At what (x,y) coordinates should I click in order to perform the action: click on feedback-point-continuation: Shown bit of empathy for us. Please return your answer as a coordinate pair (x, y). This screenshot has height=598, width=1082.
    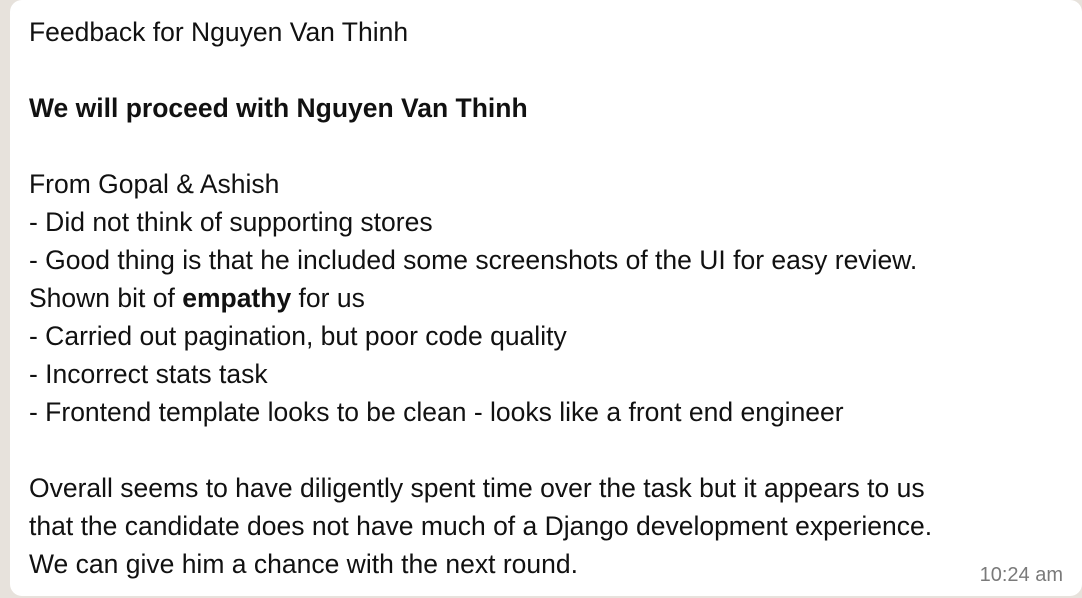
    Looking at the image, I should click on (549, 298).